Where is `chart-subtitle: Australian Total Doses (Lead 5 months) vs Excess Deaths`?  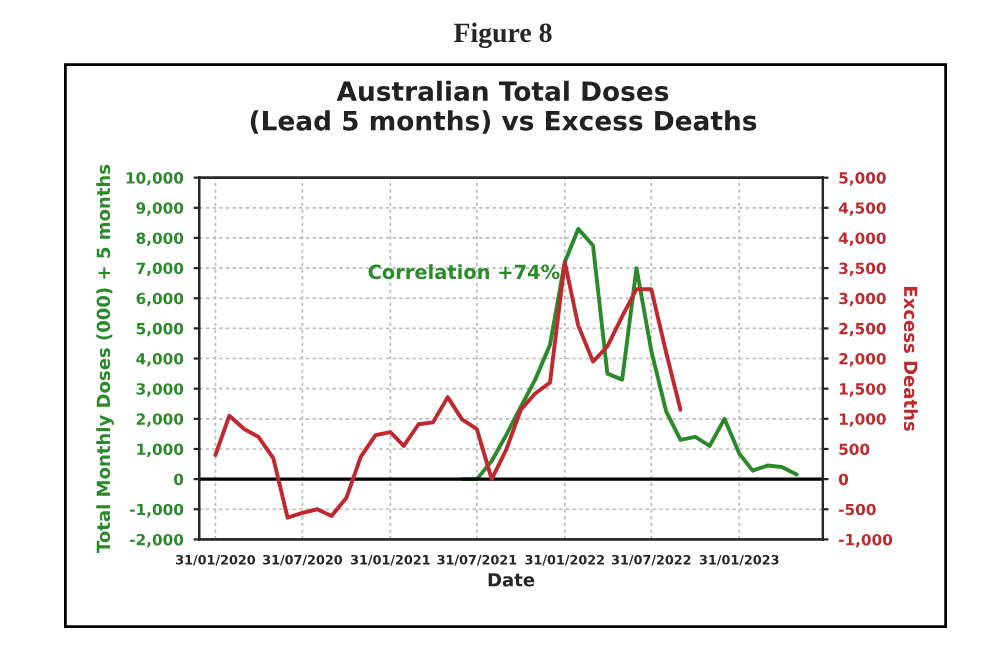
chart-subtitle: Australian Total Doses (Lead 5 months) vs Excess Deaths is located at coordinates (503, 107).